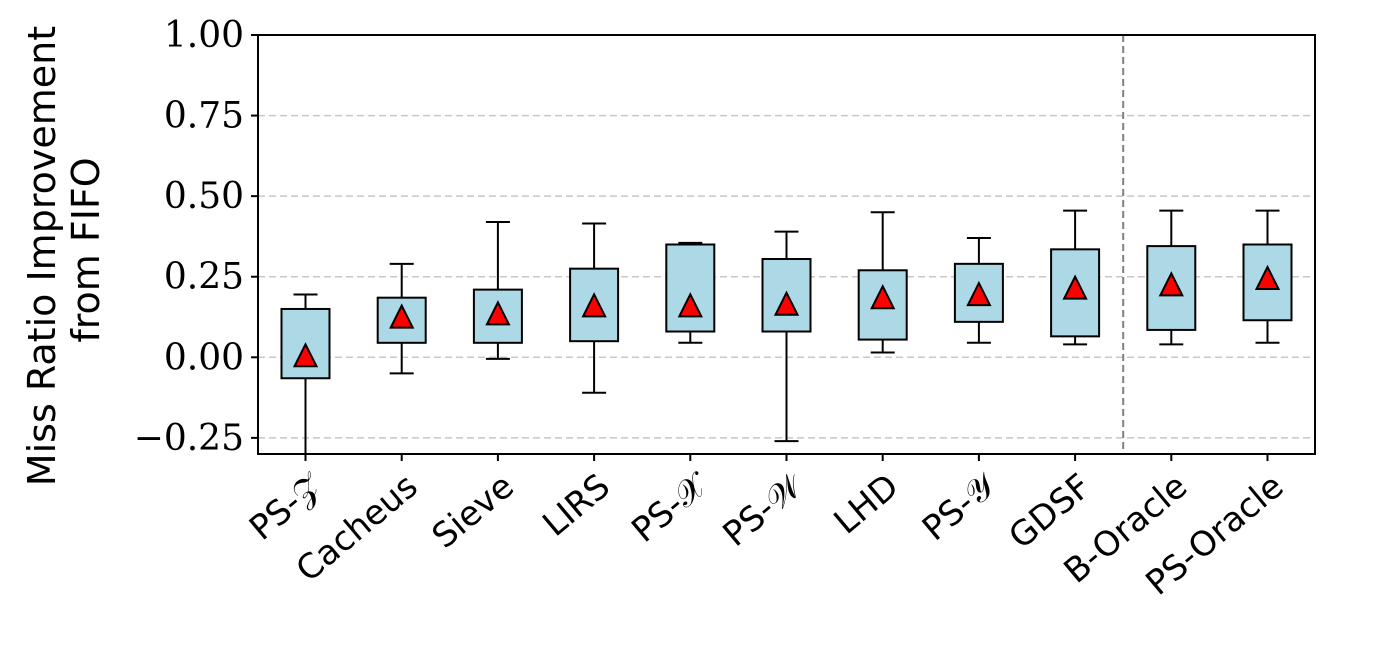 Image resolution: width=1377 pixels, height=655 pixels. I want to click on x-tick-label: PS-𝒲, so click(764, 509).